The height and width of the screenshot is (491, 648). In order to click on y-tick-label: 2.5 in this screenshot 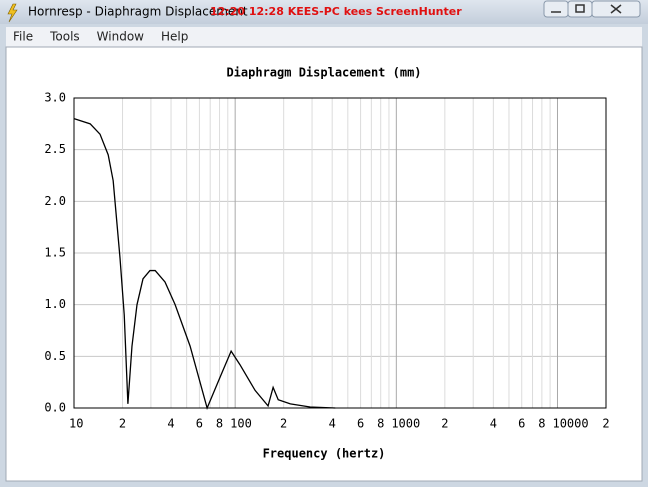, I will do `click(55, 149)`.